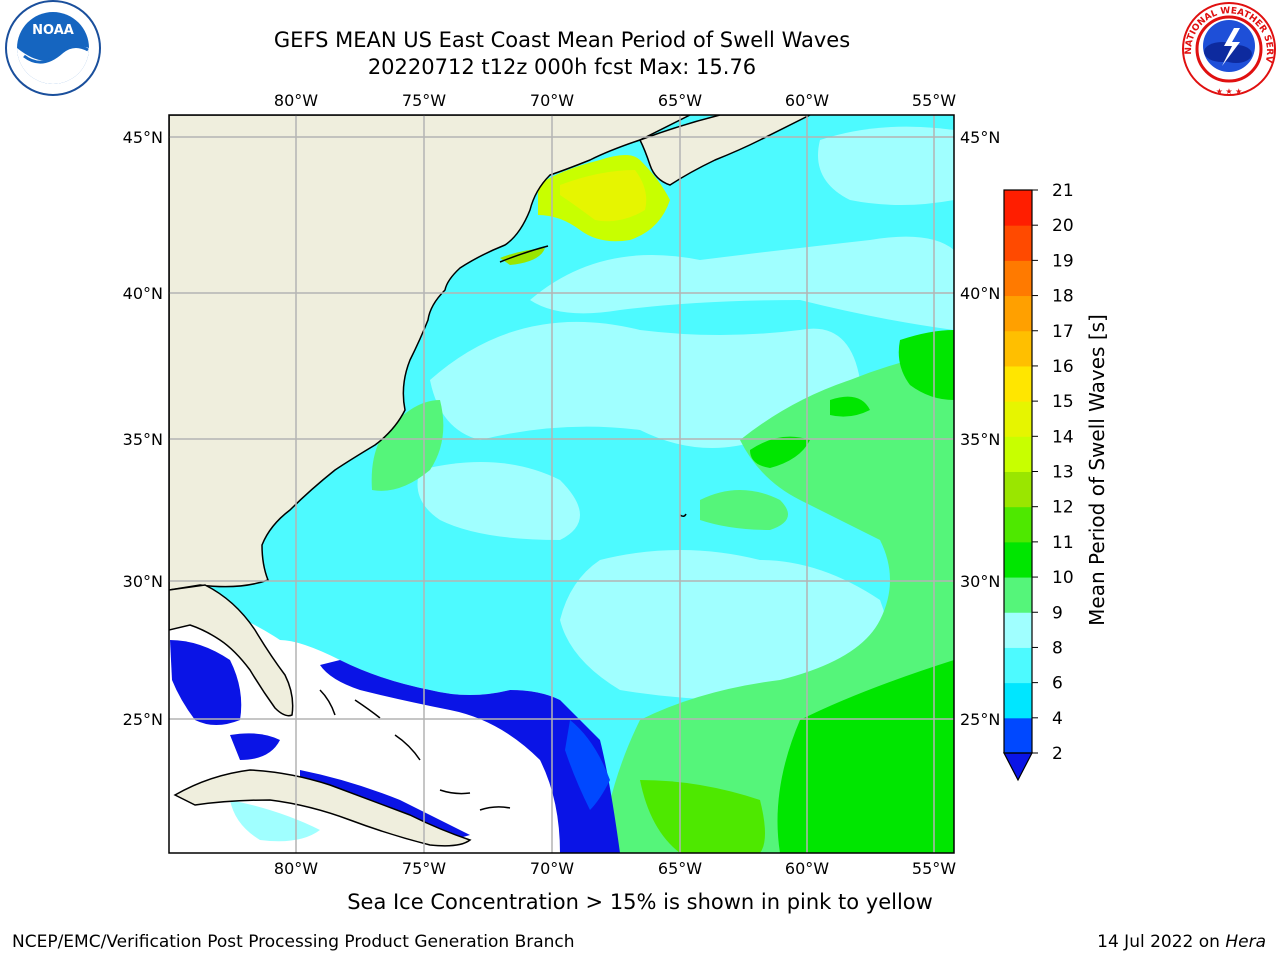  I want to click on noaa-logo-text: NOAA, so click(53, 30).